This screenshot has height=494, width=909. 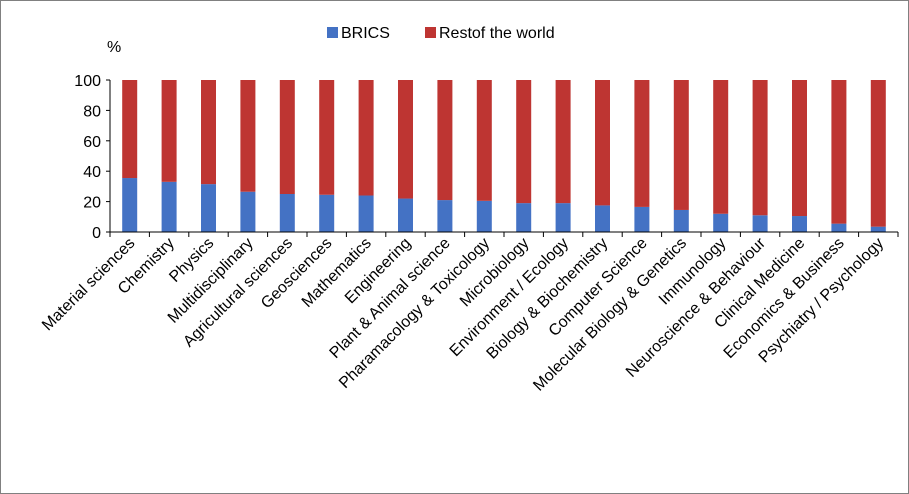 I want to click on bar-brics-engineering, so click(x=405, y=215).